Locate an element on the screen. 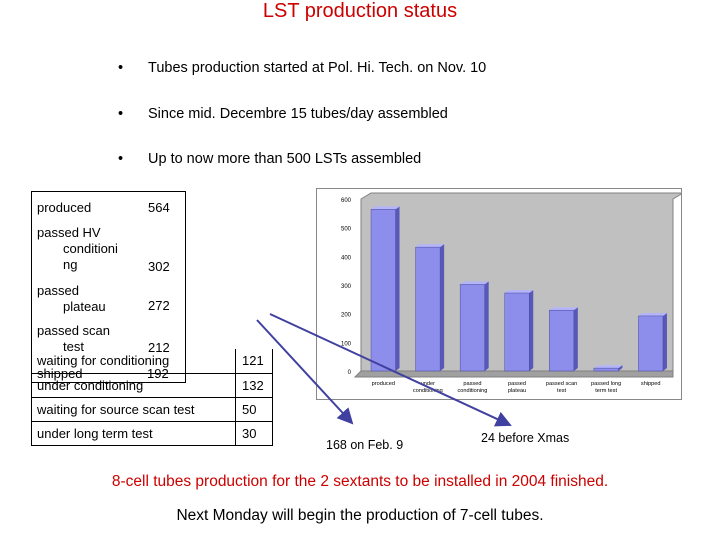 The image size is (720, 540). waiting-value: 132 is located at coordinates (256, 386).